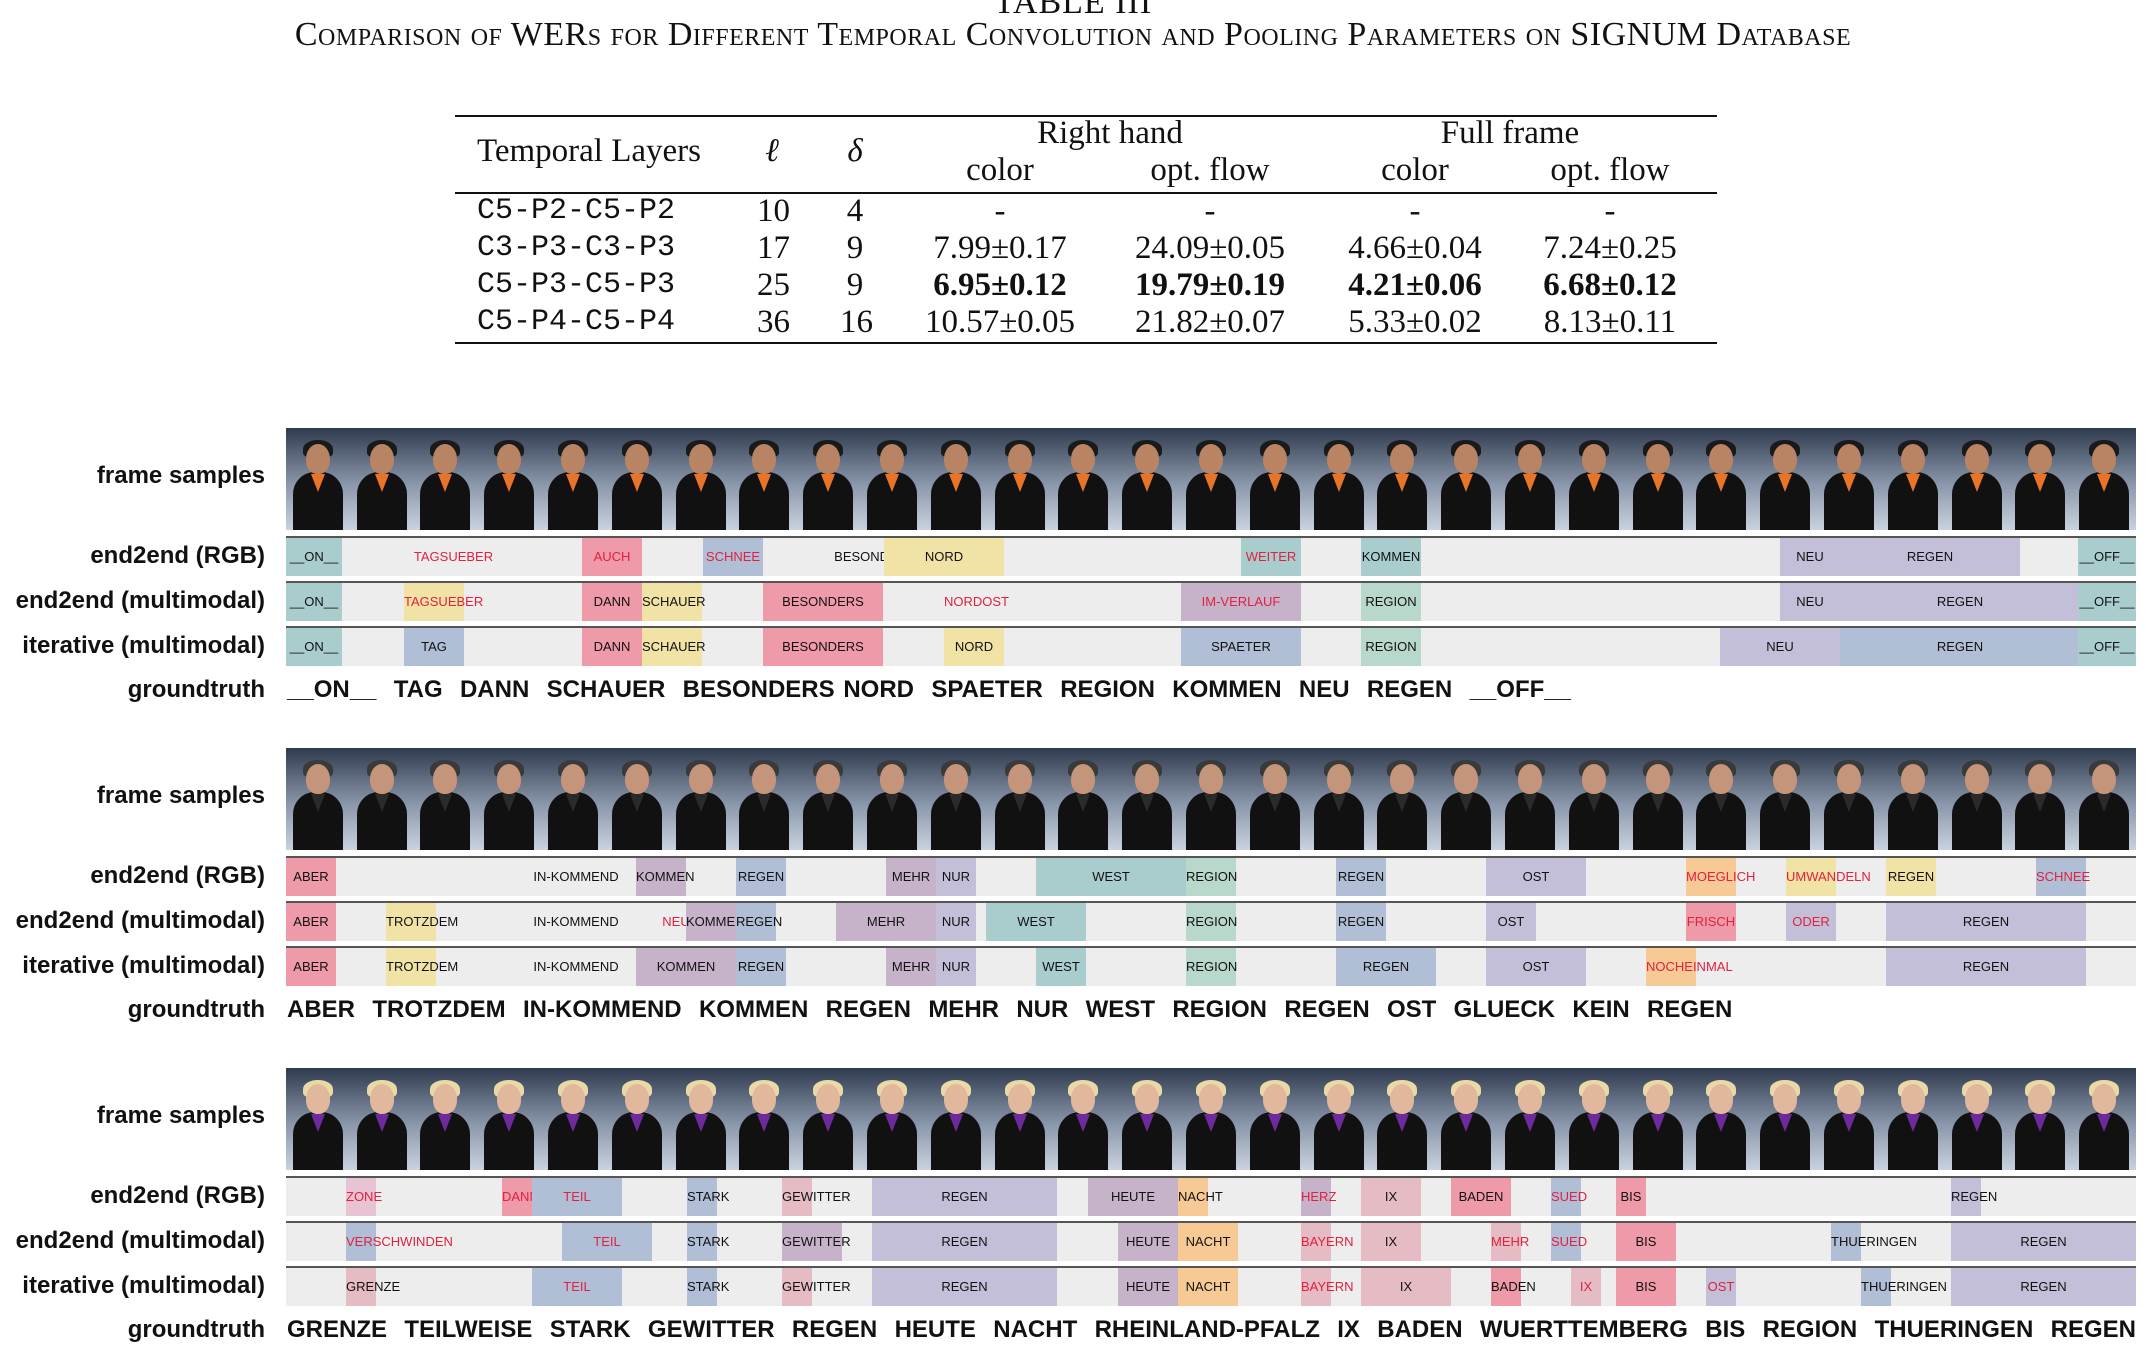 The height and width of the screenshot is (1365, 2146). I want to click on table-cell: 25, so click(773, 285).